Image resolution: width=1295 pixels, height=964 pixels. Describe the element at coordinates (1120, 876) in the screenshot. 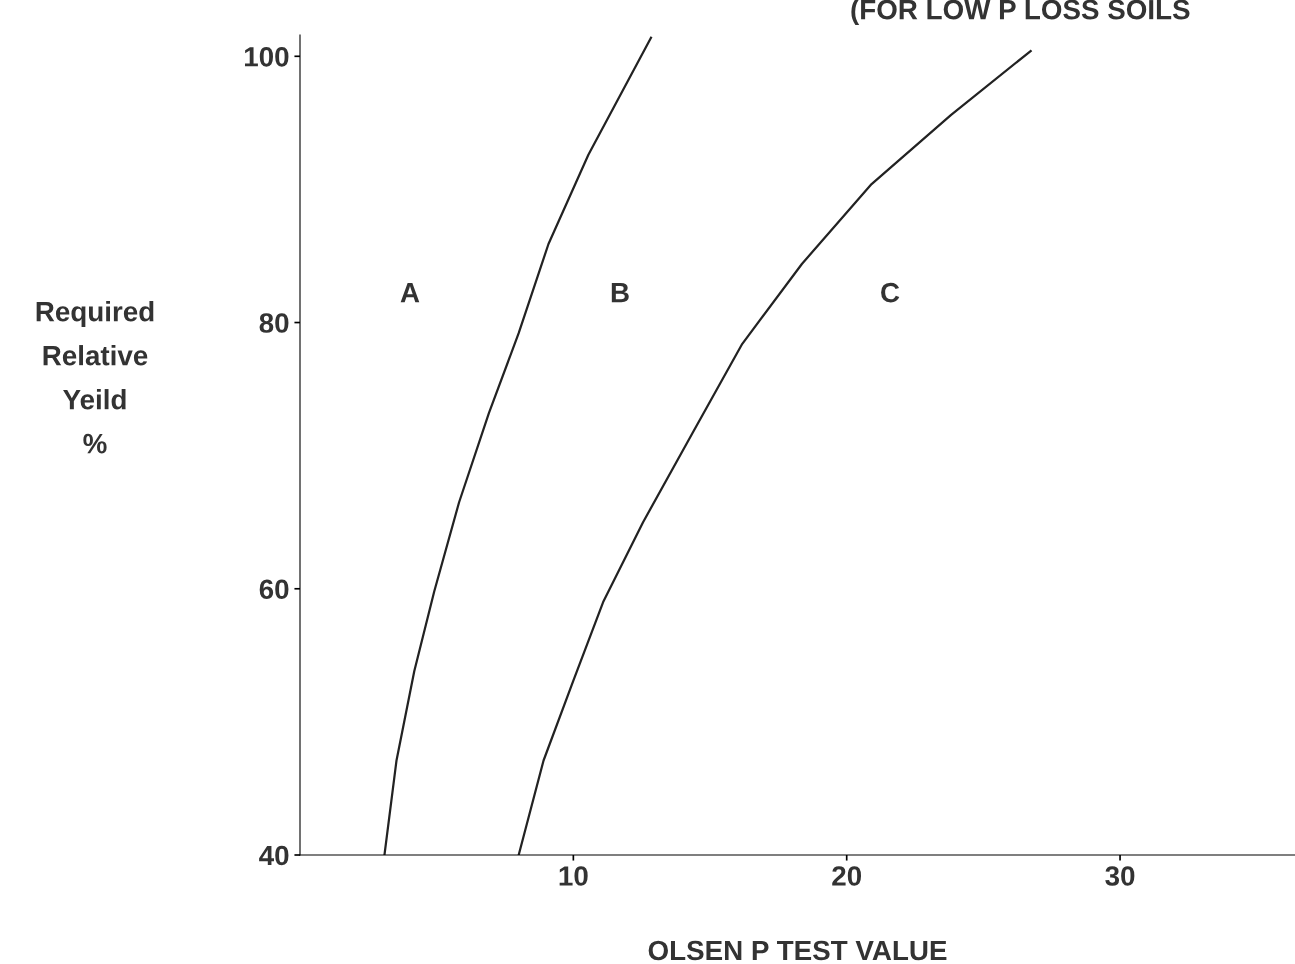

I see `x-tick-label: 30` at that location.